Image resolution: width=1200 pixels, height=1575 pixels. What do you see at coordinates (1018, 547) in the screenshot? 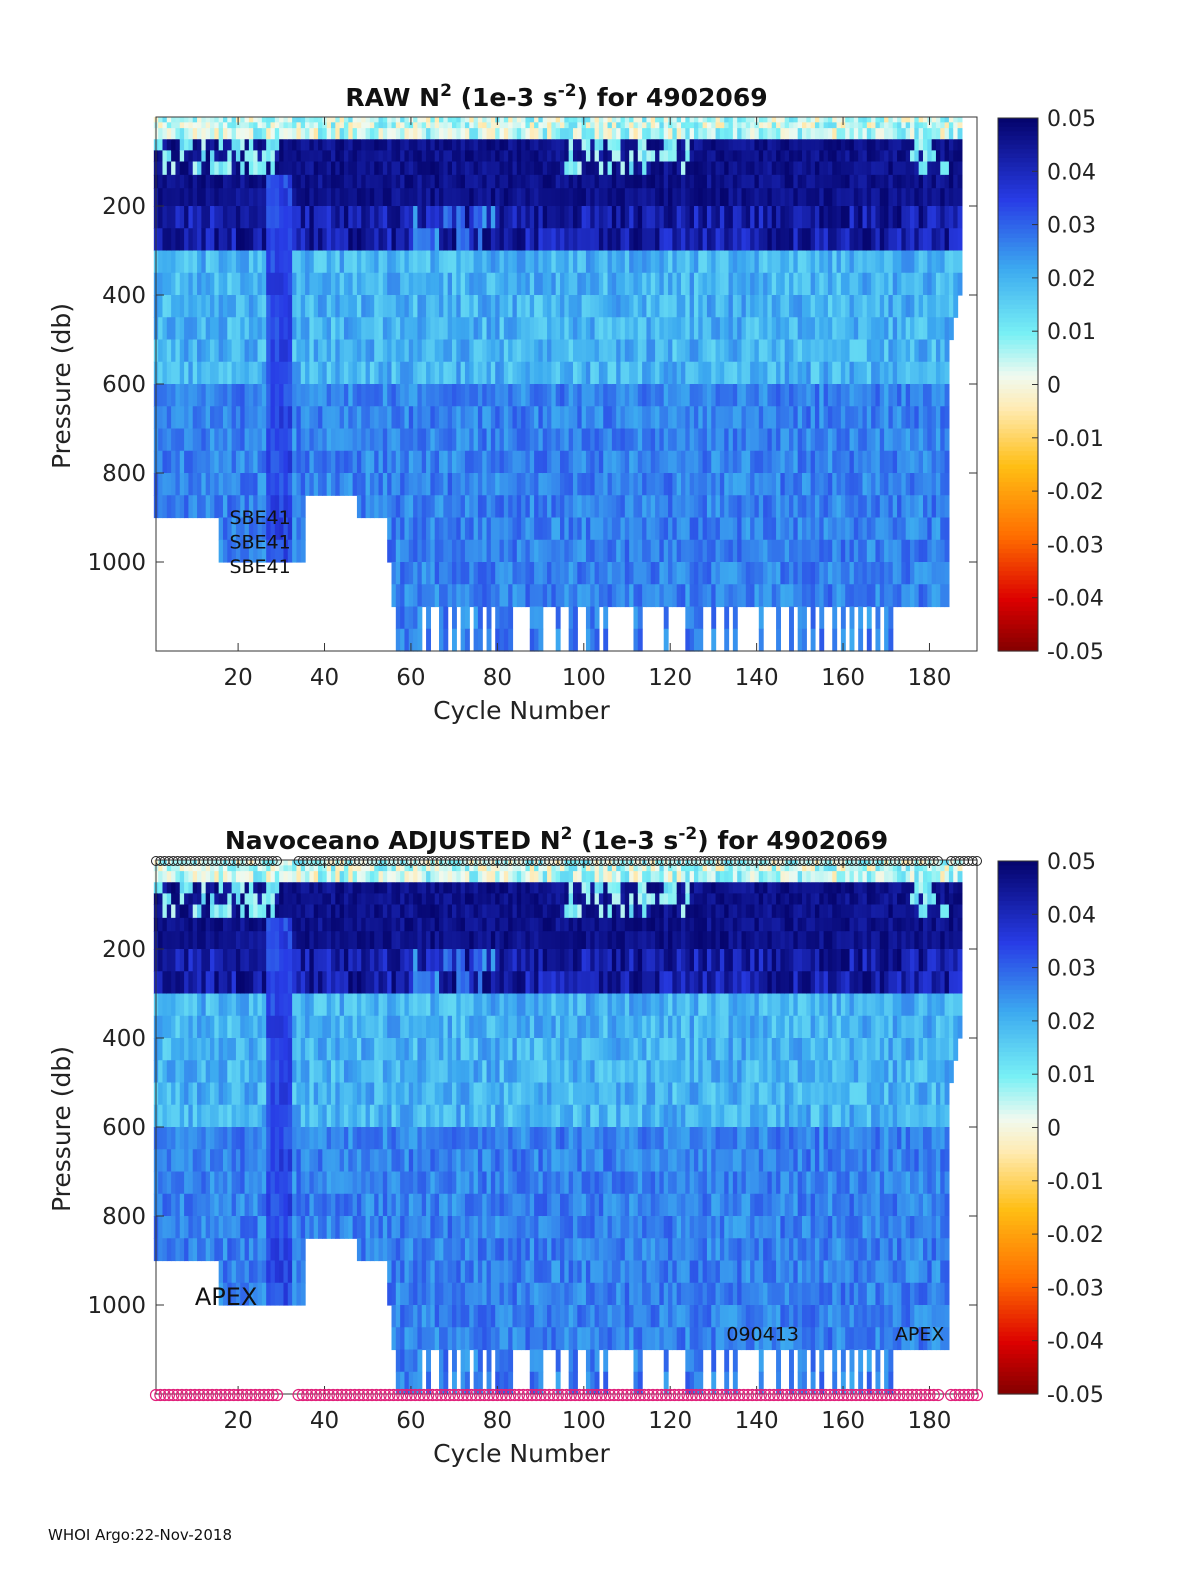
I see `colorbar-segment` at bounding box center [1018, 547].